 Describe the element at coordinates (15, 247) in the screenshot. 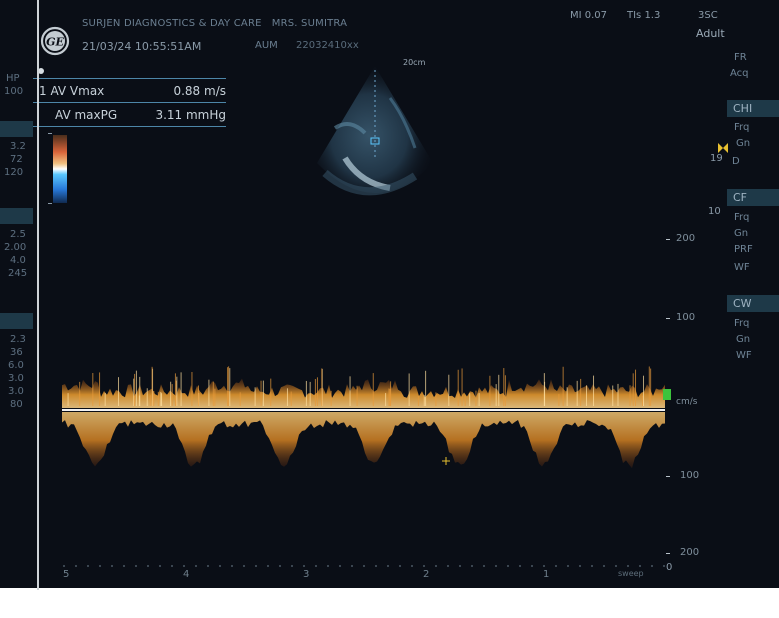

I see `left-strip-fragment: 2.00` at that location.